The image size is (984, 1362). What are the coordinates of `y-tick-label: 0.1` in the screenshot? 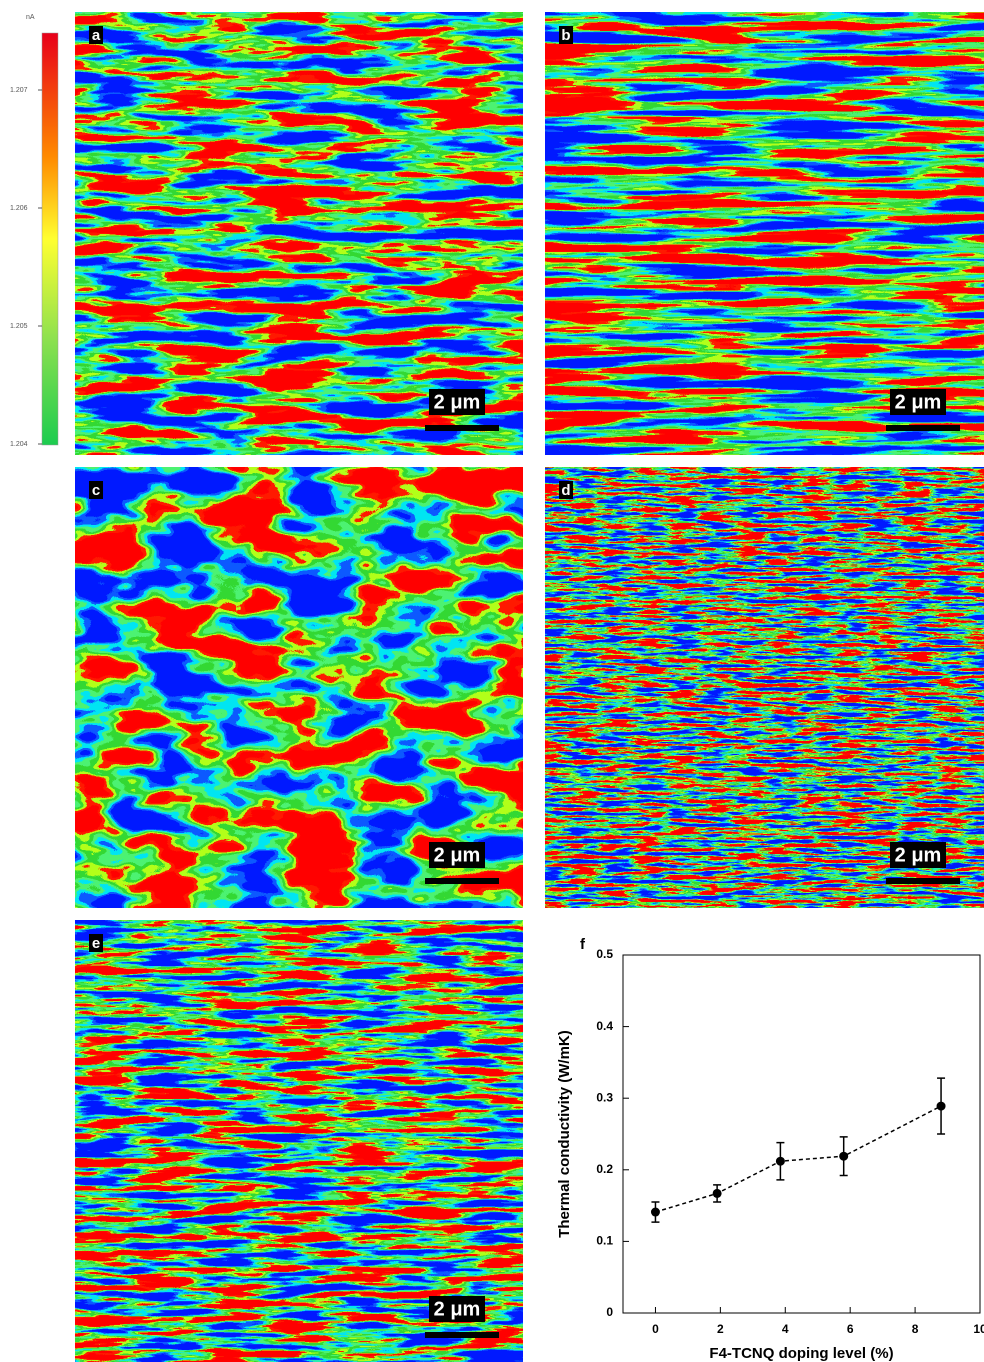 It's located at (604, 1241).